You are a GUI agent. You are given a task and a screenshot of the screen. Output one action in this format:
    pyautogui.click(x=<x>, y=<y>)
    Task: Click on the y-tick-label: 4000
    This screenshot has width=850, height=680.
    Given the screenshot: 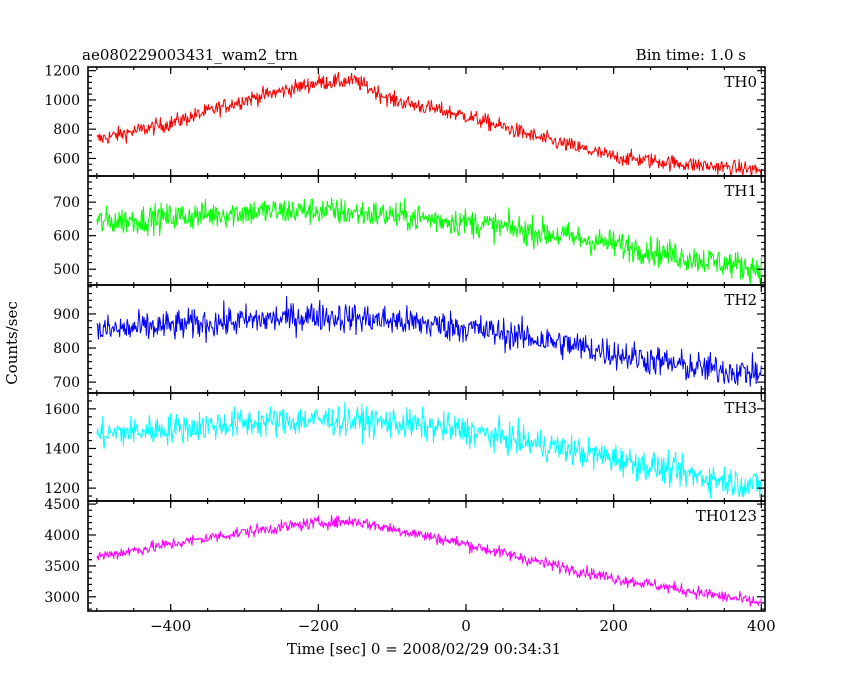 What is the action you would take?
    pyautogui.click(x=62, y=536)
    